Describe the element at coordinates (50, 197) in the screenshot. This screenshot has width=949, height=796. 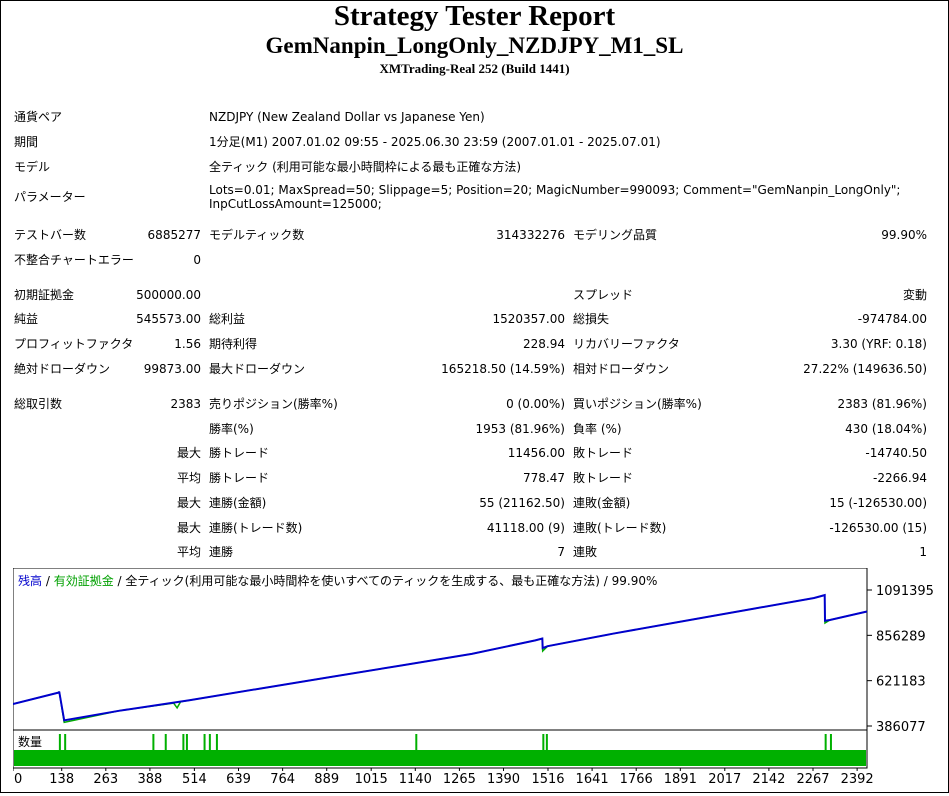
I see `params-label: パラメーター` at that location.